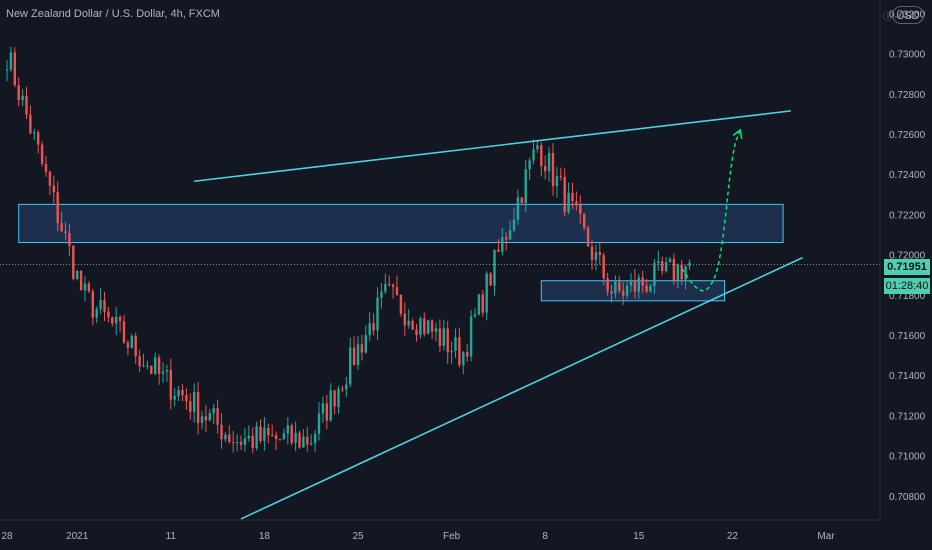  I want to click on y-tick-label: 0.72400, so click(907, 175).